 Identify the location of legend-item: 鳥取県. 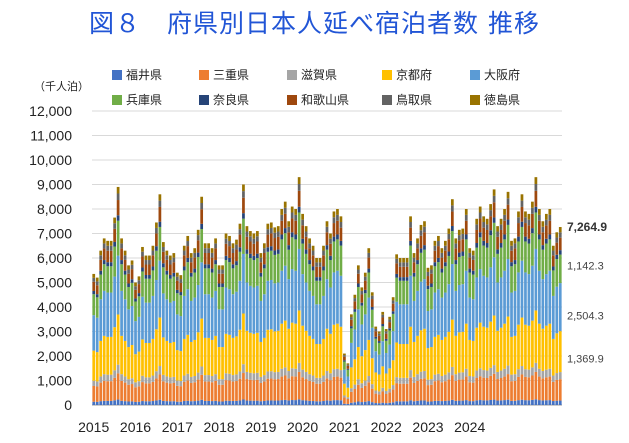
(407, 99).